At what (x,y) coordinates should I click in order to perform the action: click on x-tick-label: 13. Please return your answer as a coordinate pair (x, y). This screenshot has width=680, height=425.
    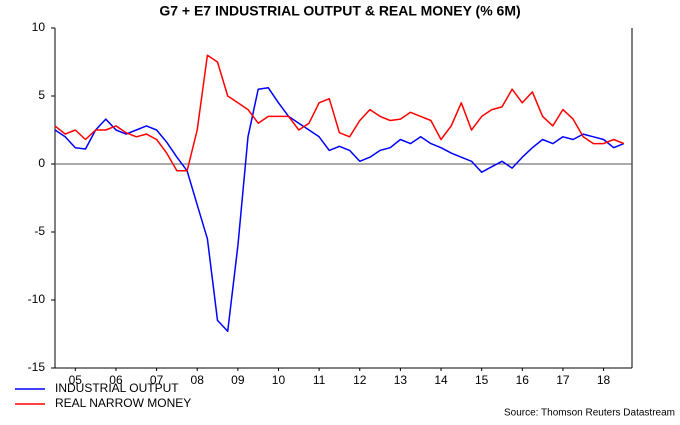
    Looking at the image, I should click on (401, 380).